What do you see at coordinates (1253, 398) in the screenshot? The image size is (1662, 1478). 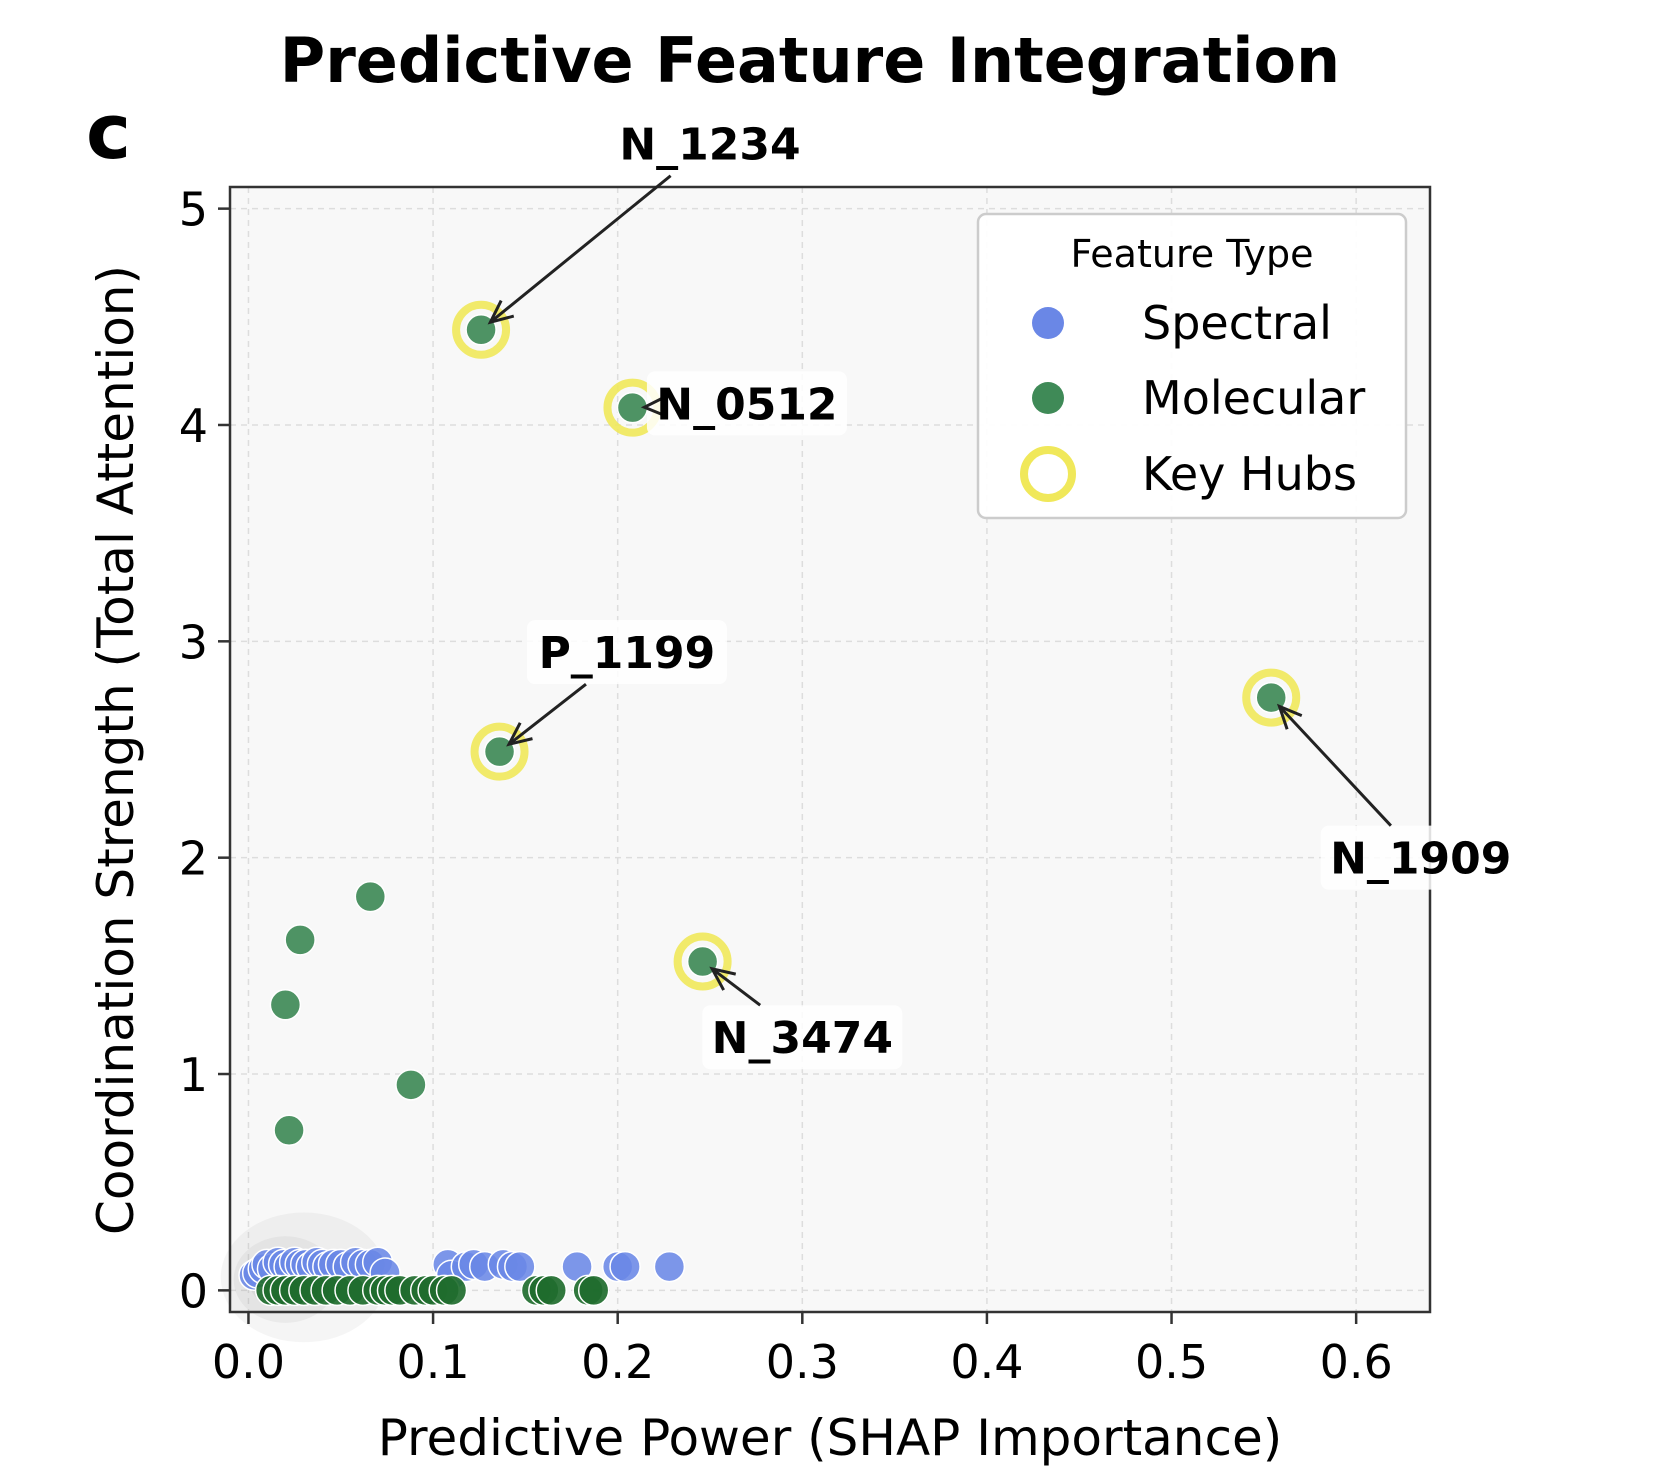 I see `legend-molecular-label: Molecular` at bounding box center [1253, 398].